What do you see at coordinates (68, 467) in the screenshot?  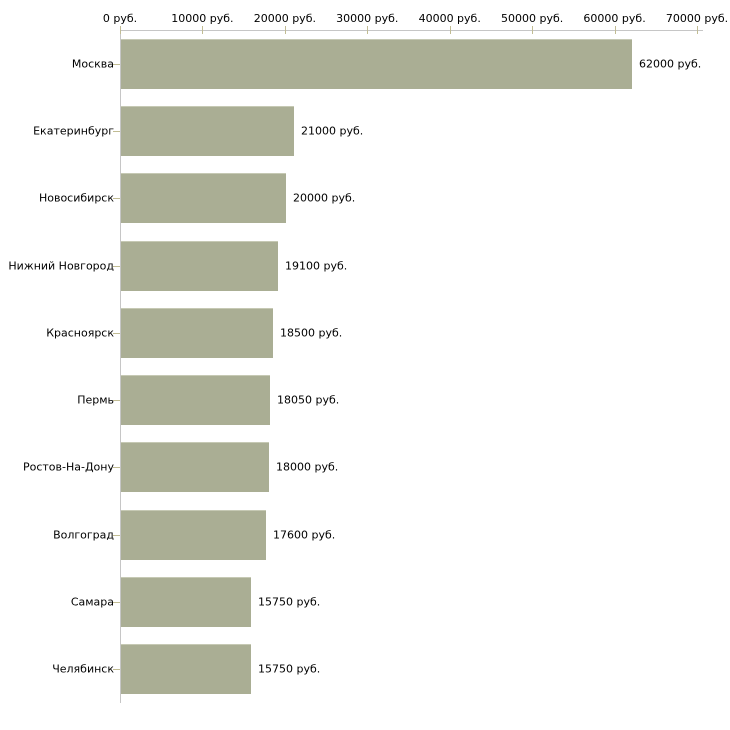 I see `category-label: Ростов-На-Дону` at bounding box center [68, 467].